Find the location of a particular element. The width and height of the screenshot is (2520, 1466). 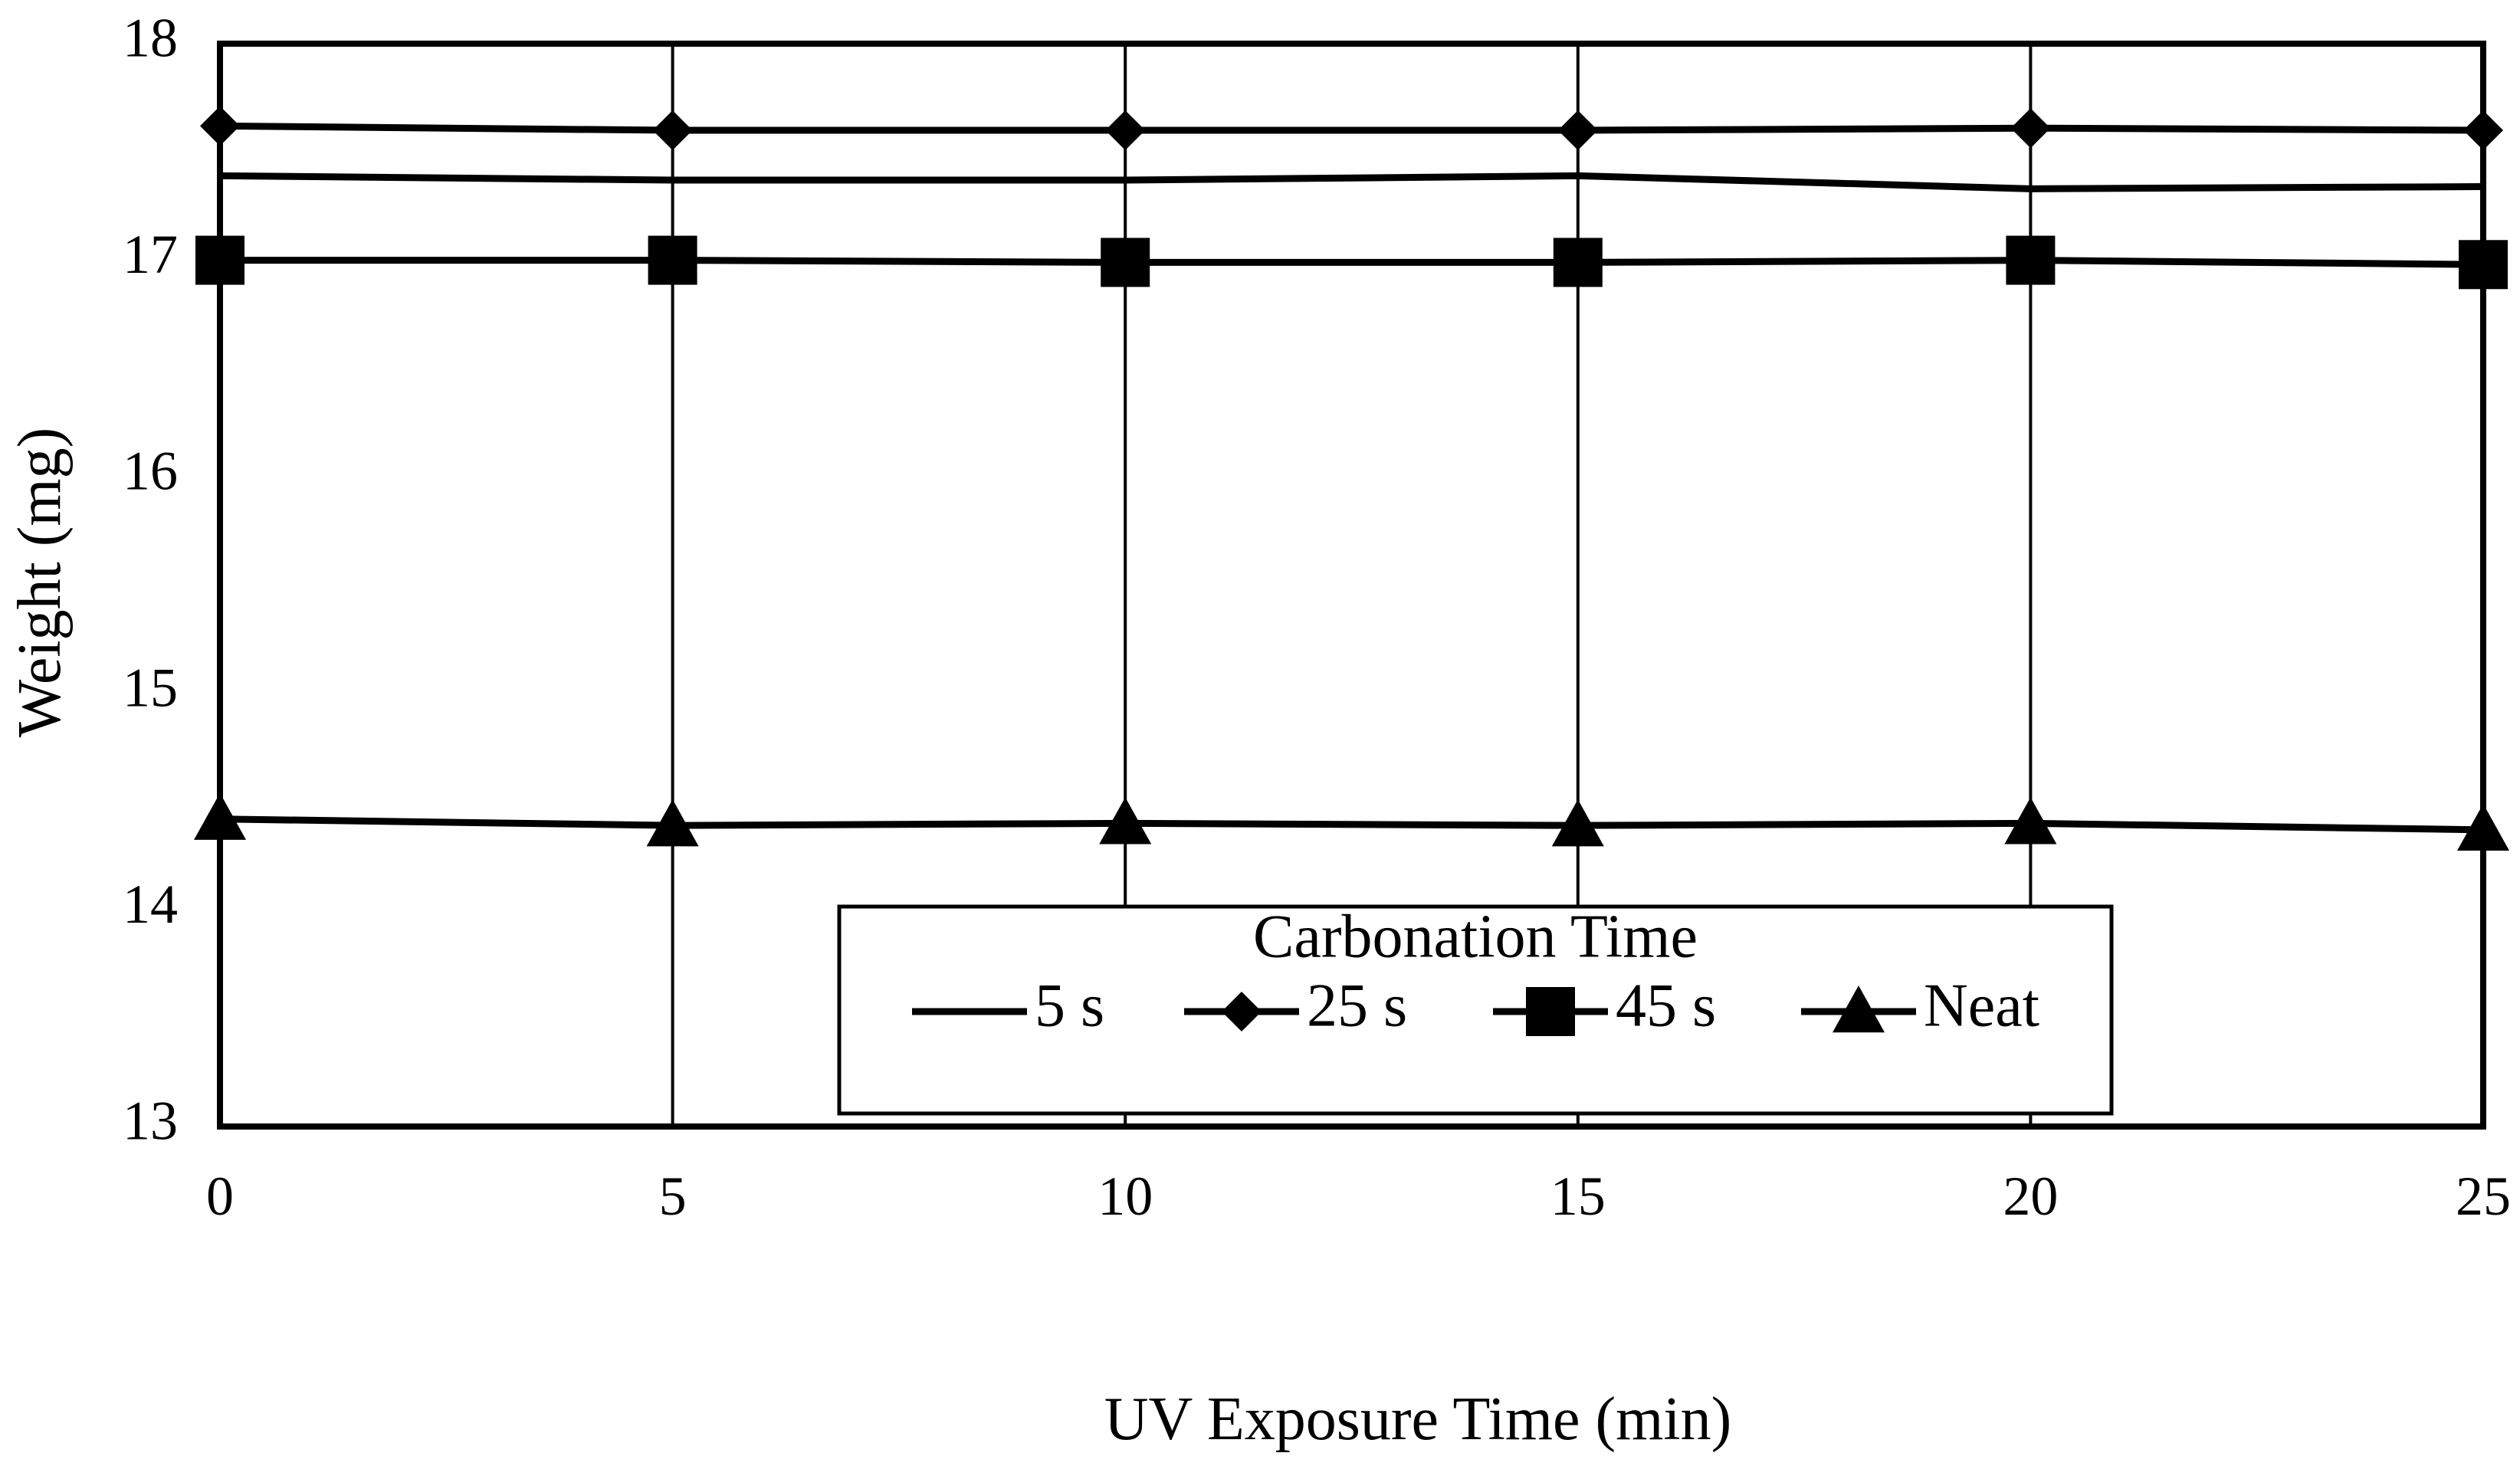

x-tick-label: 10 is located at coordinates (1125, 1197).